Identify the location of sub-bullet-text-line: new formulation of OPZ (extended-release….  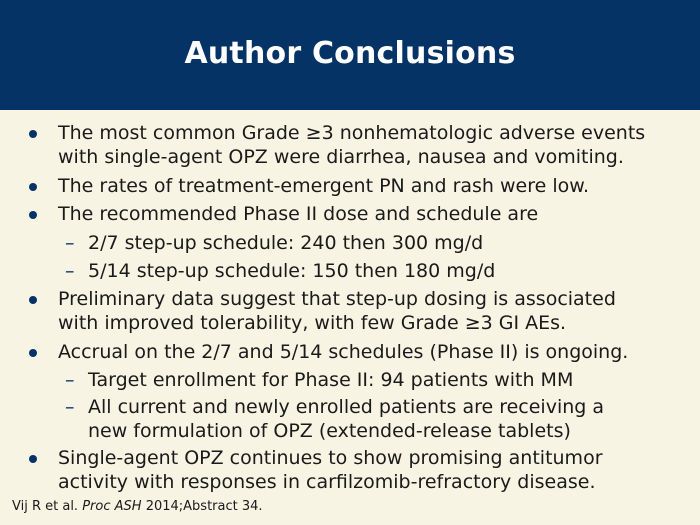
(329, 431).